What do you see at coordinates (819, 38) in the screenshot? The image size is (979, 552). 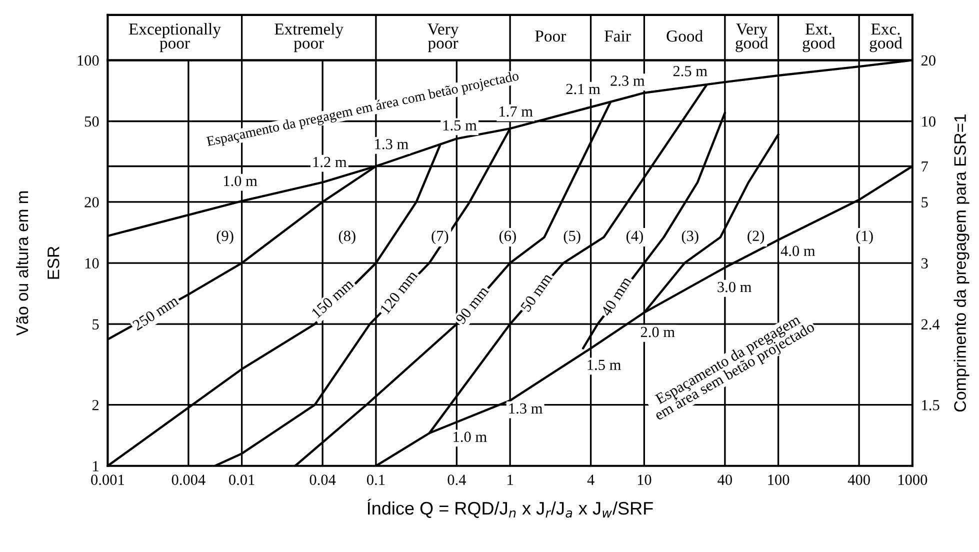 I see `text: Ext. good` at bounding box center [819, 38].